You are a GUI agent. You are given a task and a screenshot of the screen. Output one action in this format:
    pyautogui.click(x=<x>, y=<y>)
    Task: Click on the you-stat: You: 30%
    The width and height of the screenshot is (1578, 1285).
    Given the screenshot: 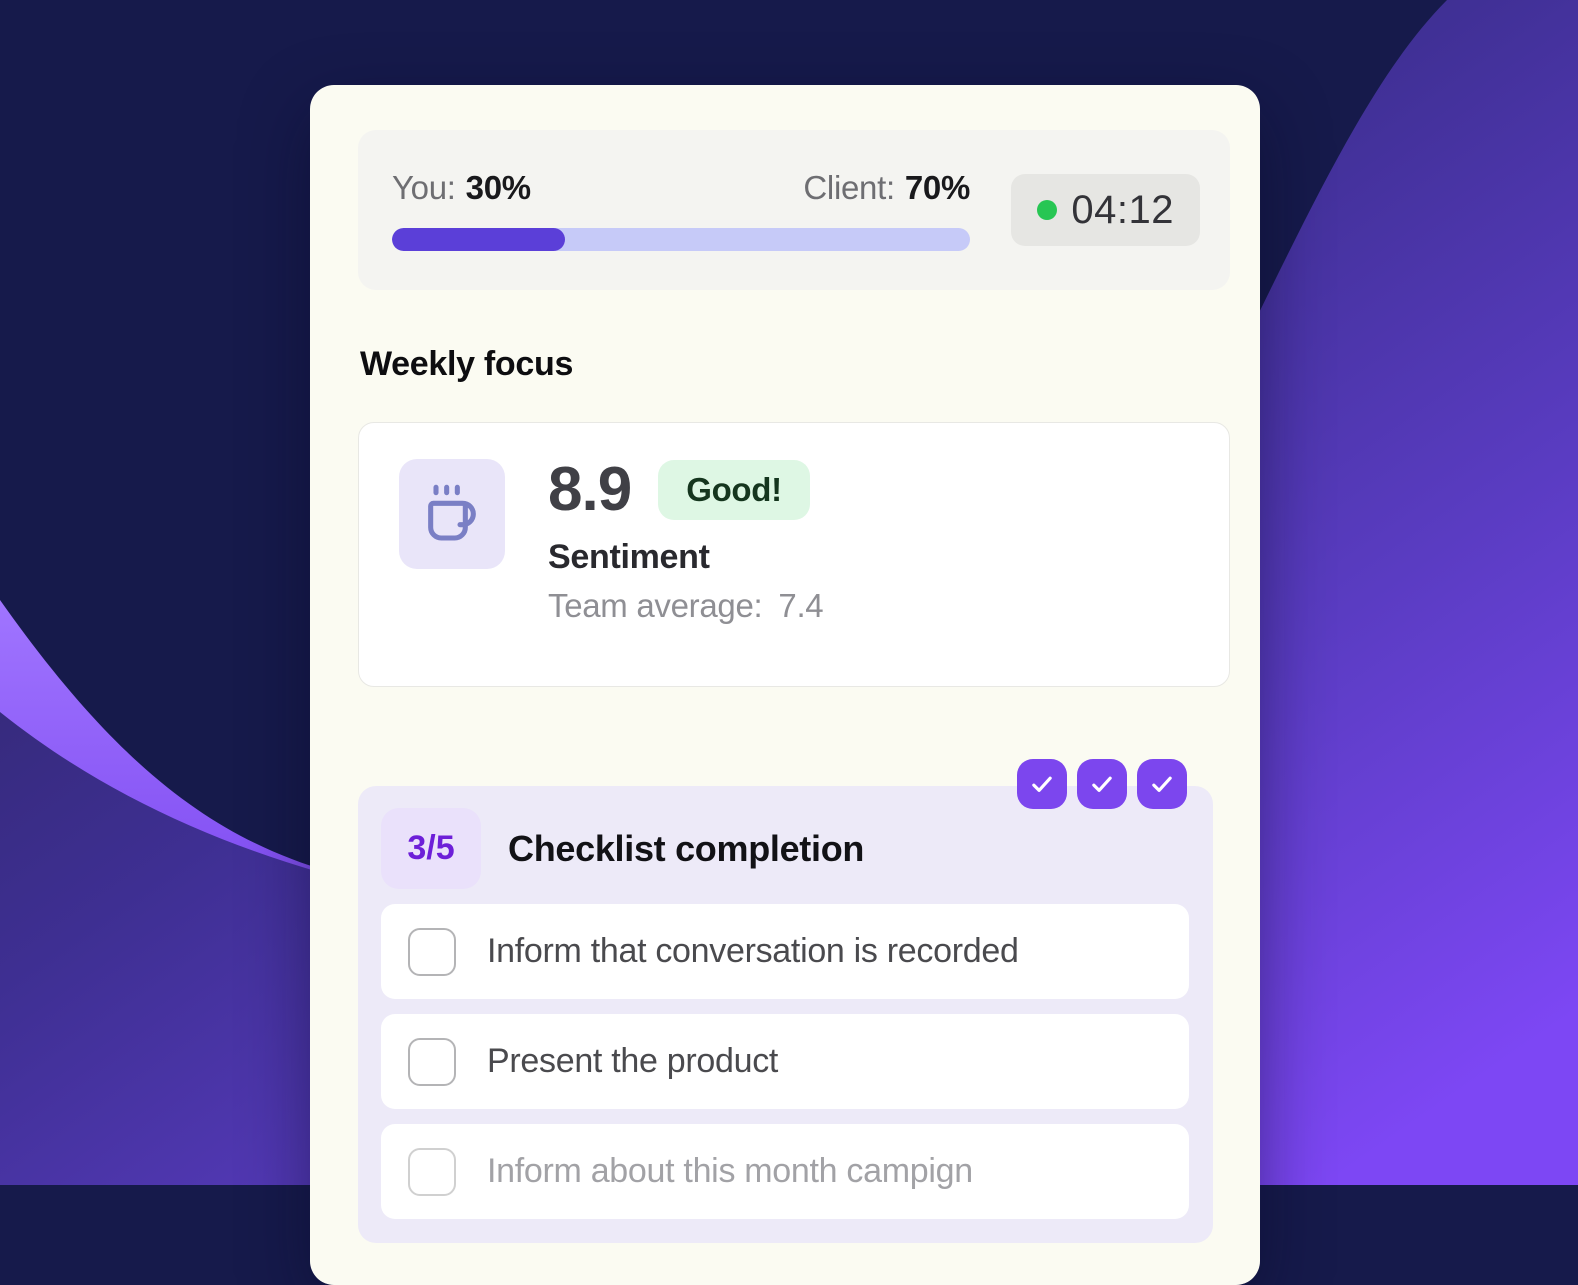 What is the action you would take?
    pyautogui.click(x=461, y=188)
    